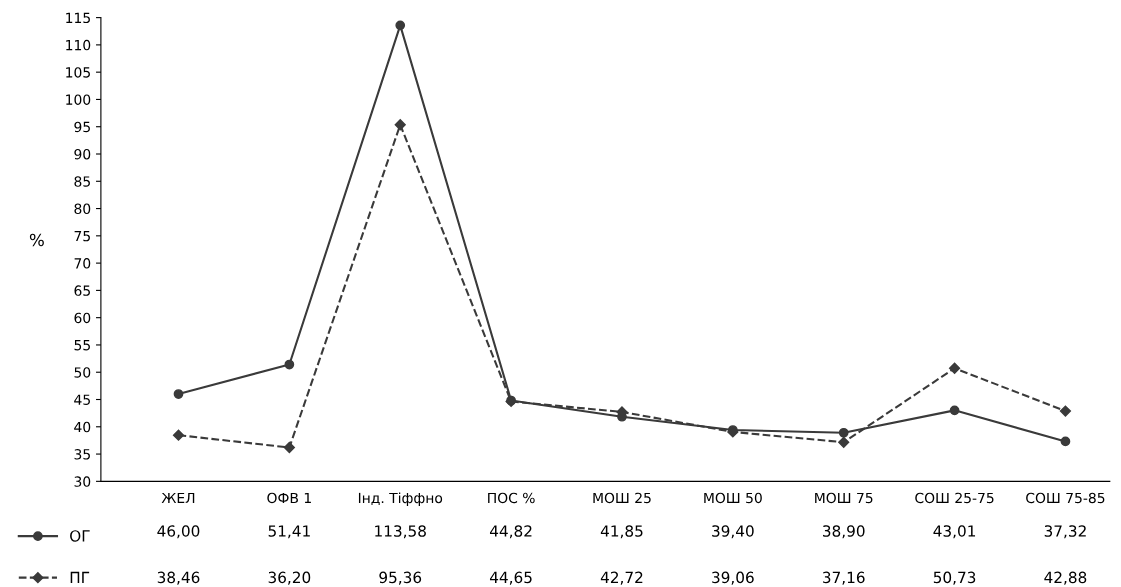 Image resolution: width=1121 pixels, height=587 pixels. What do you see at coordinates (622, 498) in the screenshot?
I see `x-tick-label: МОШ 25` at bounding box center [622, 498].